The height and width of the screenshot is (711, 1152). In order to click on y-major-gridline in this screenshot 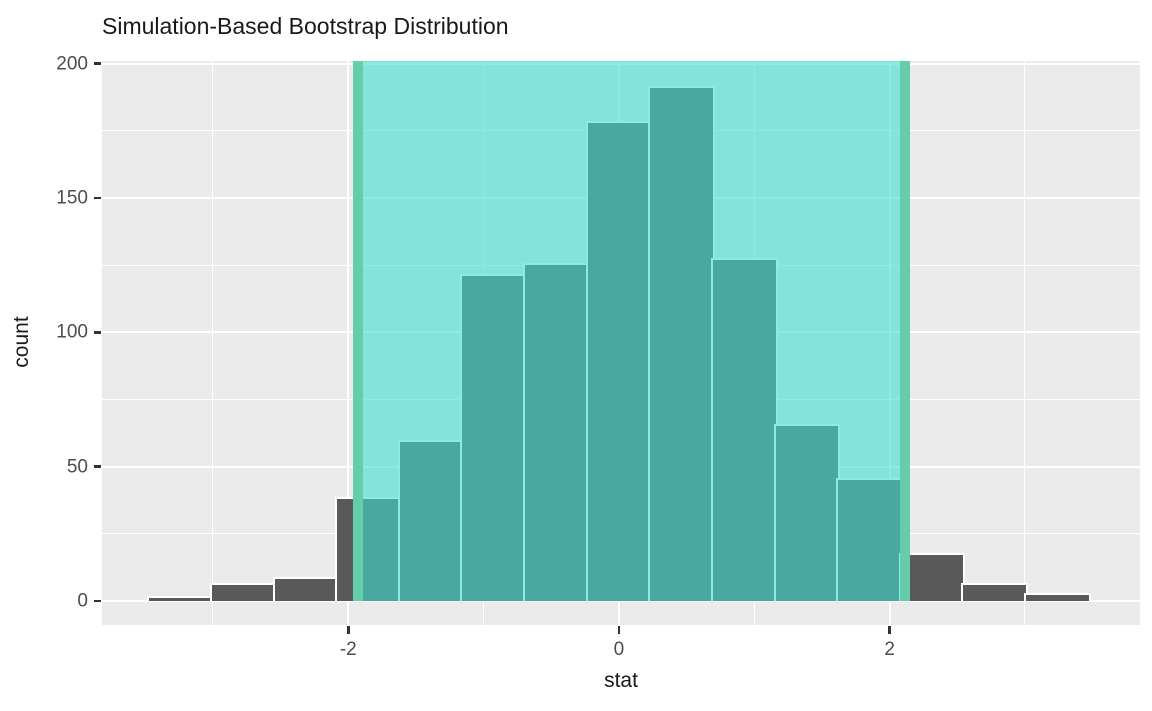, I will do `click(621, 600)`.